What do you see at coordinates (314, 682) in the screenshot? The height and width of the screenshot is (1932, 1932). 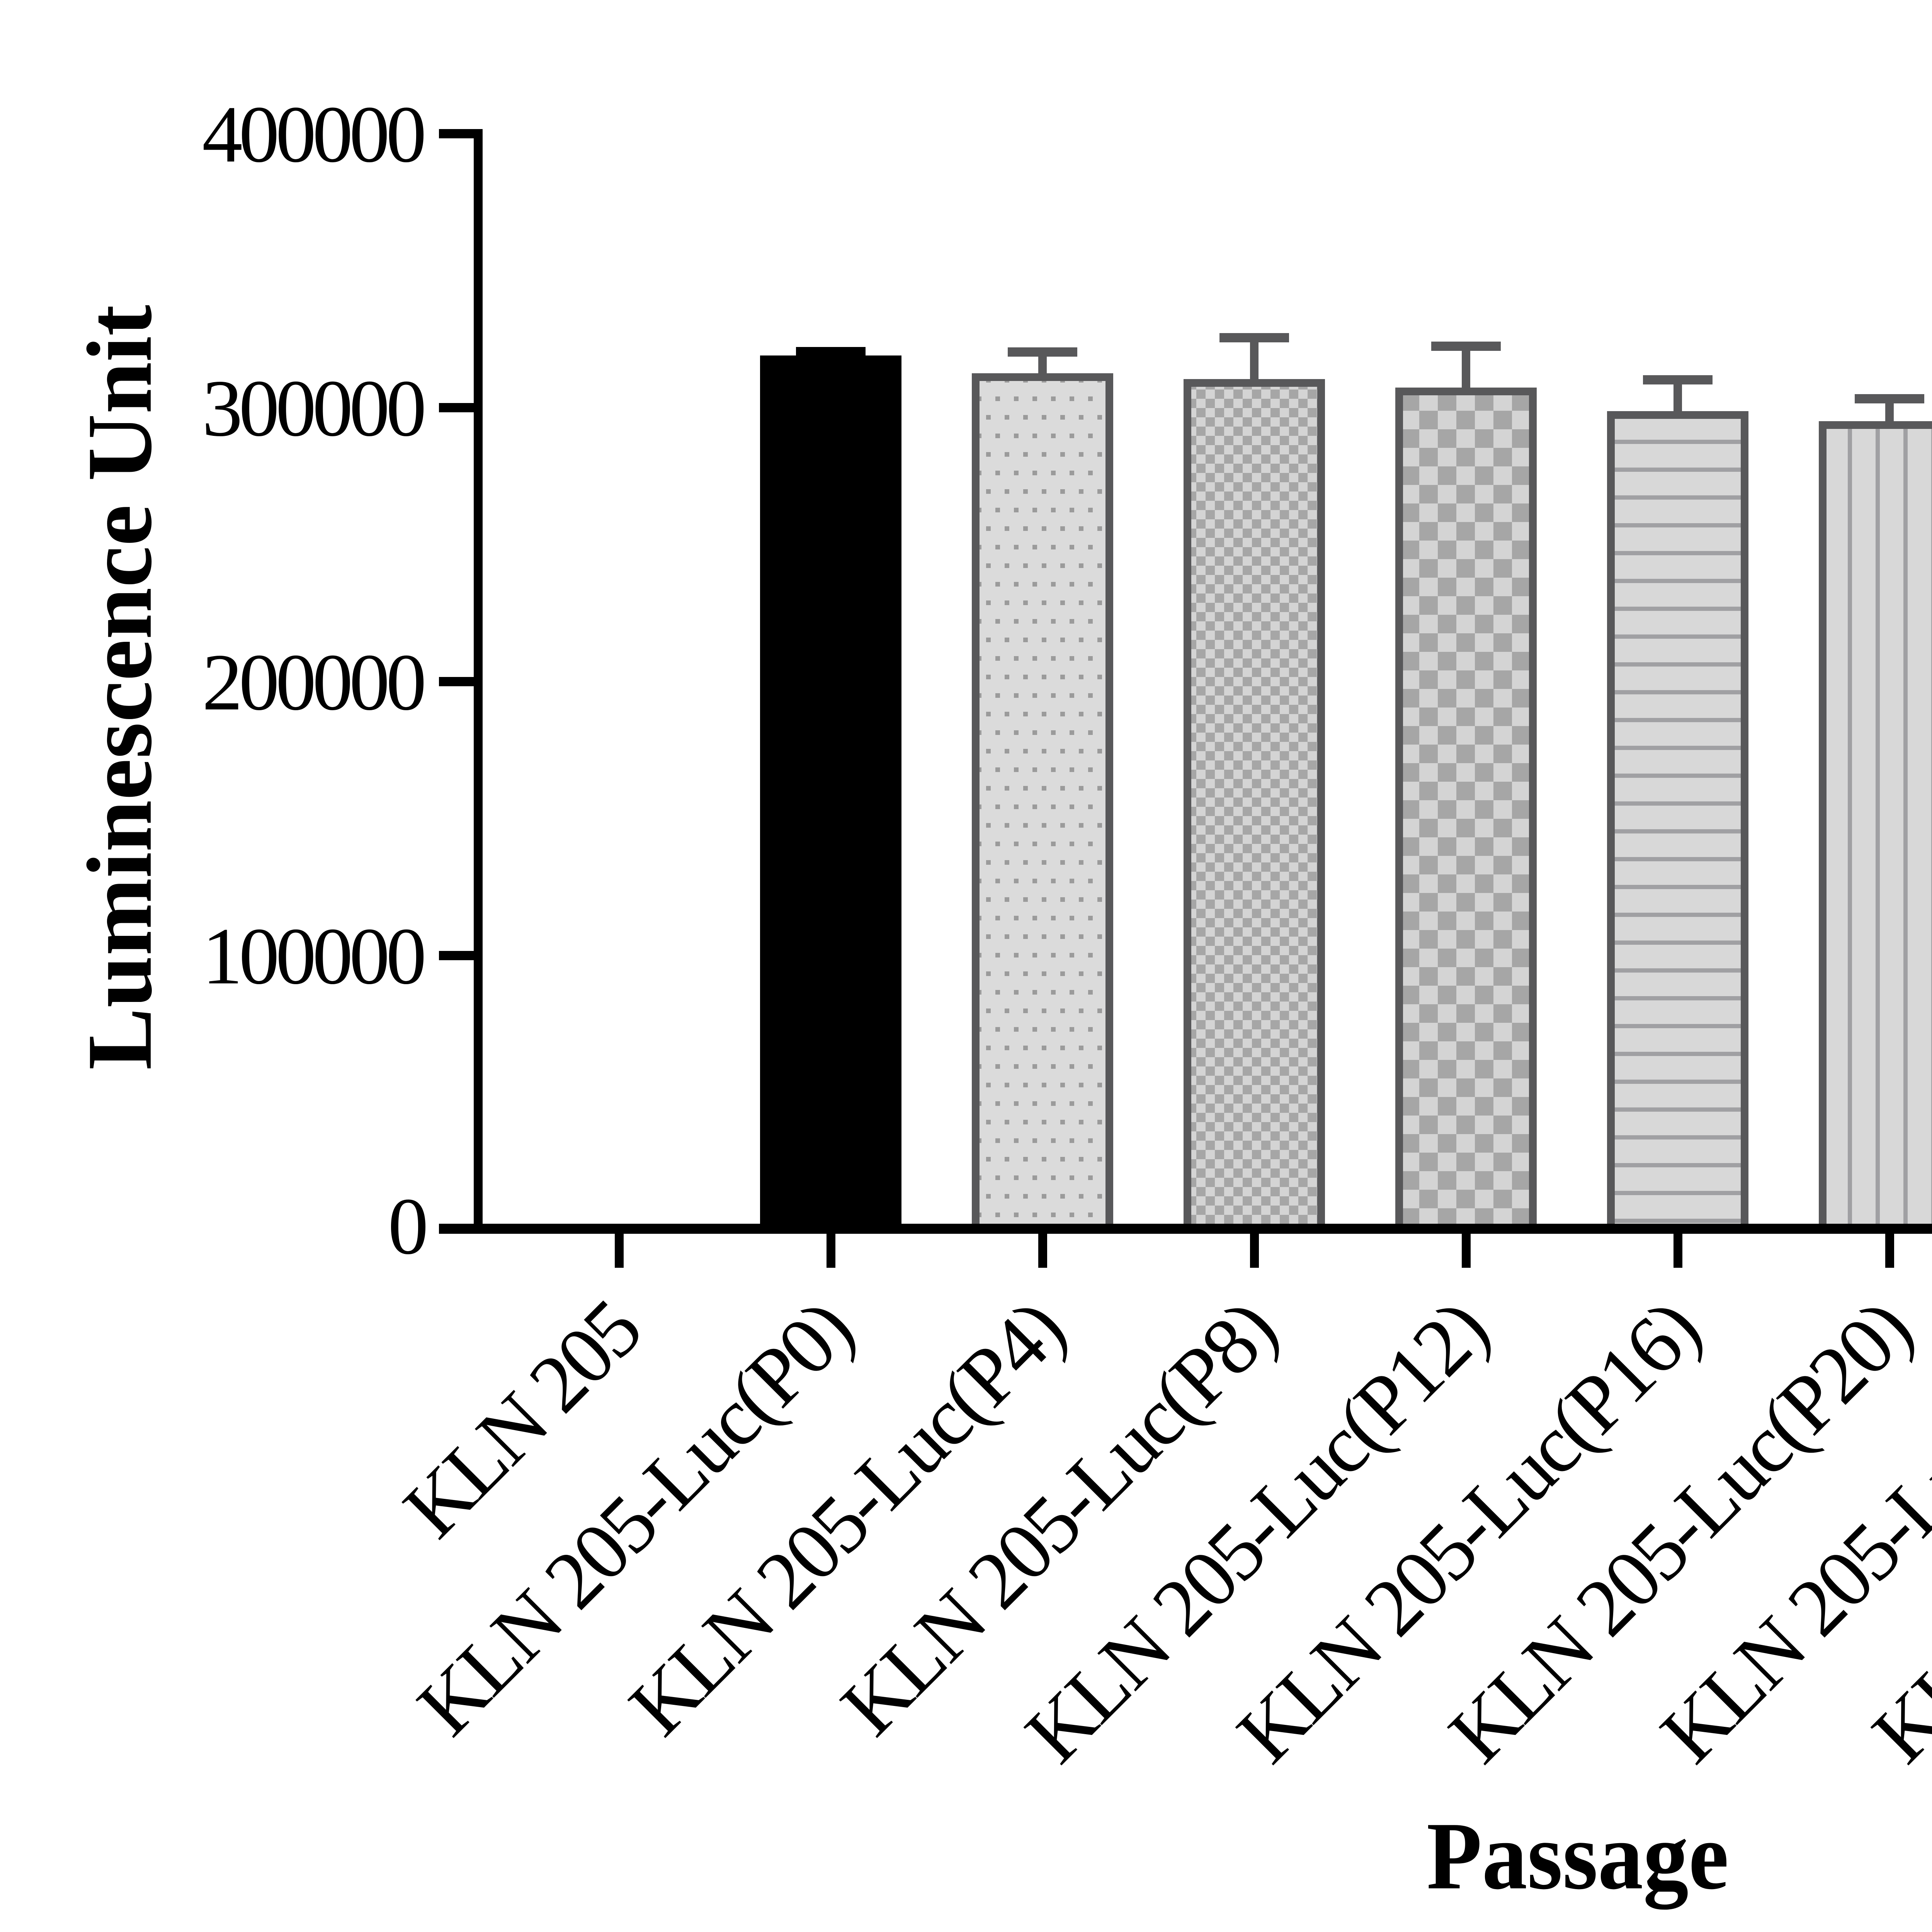 I see `svg-text: 200000` at bounding box center [314, 682].